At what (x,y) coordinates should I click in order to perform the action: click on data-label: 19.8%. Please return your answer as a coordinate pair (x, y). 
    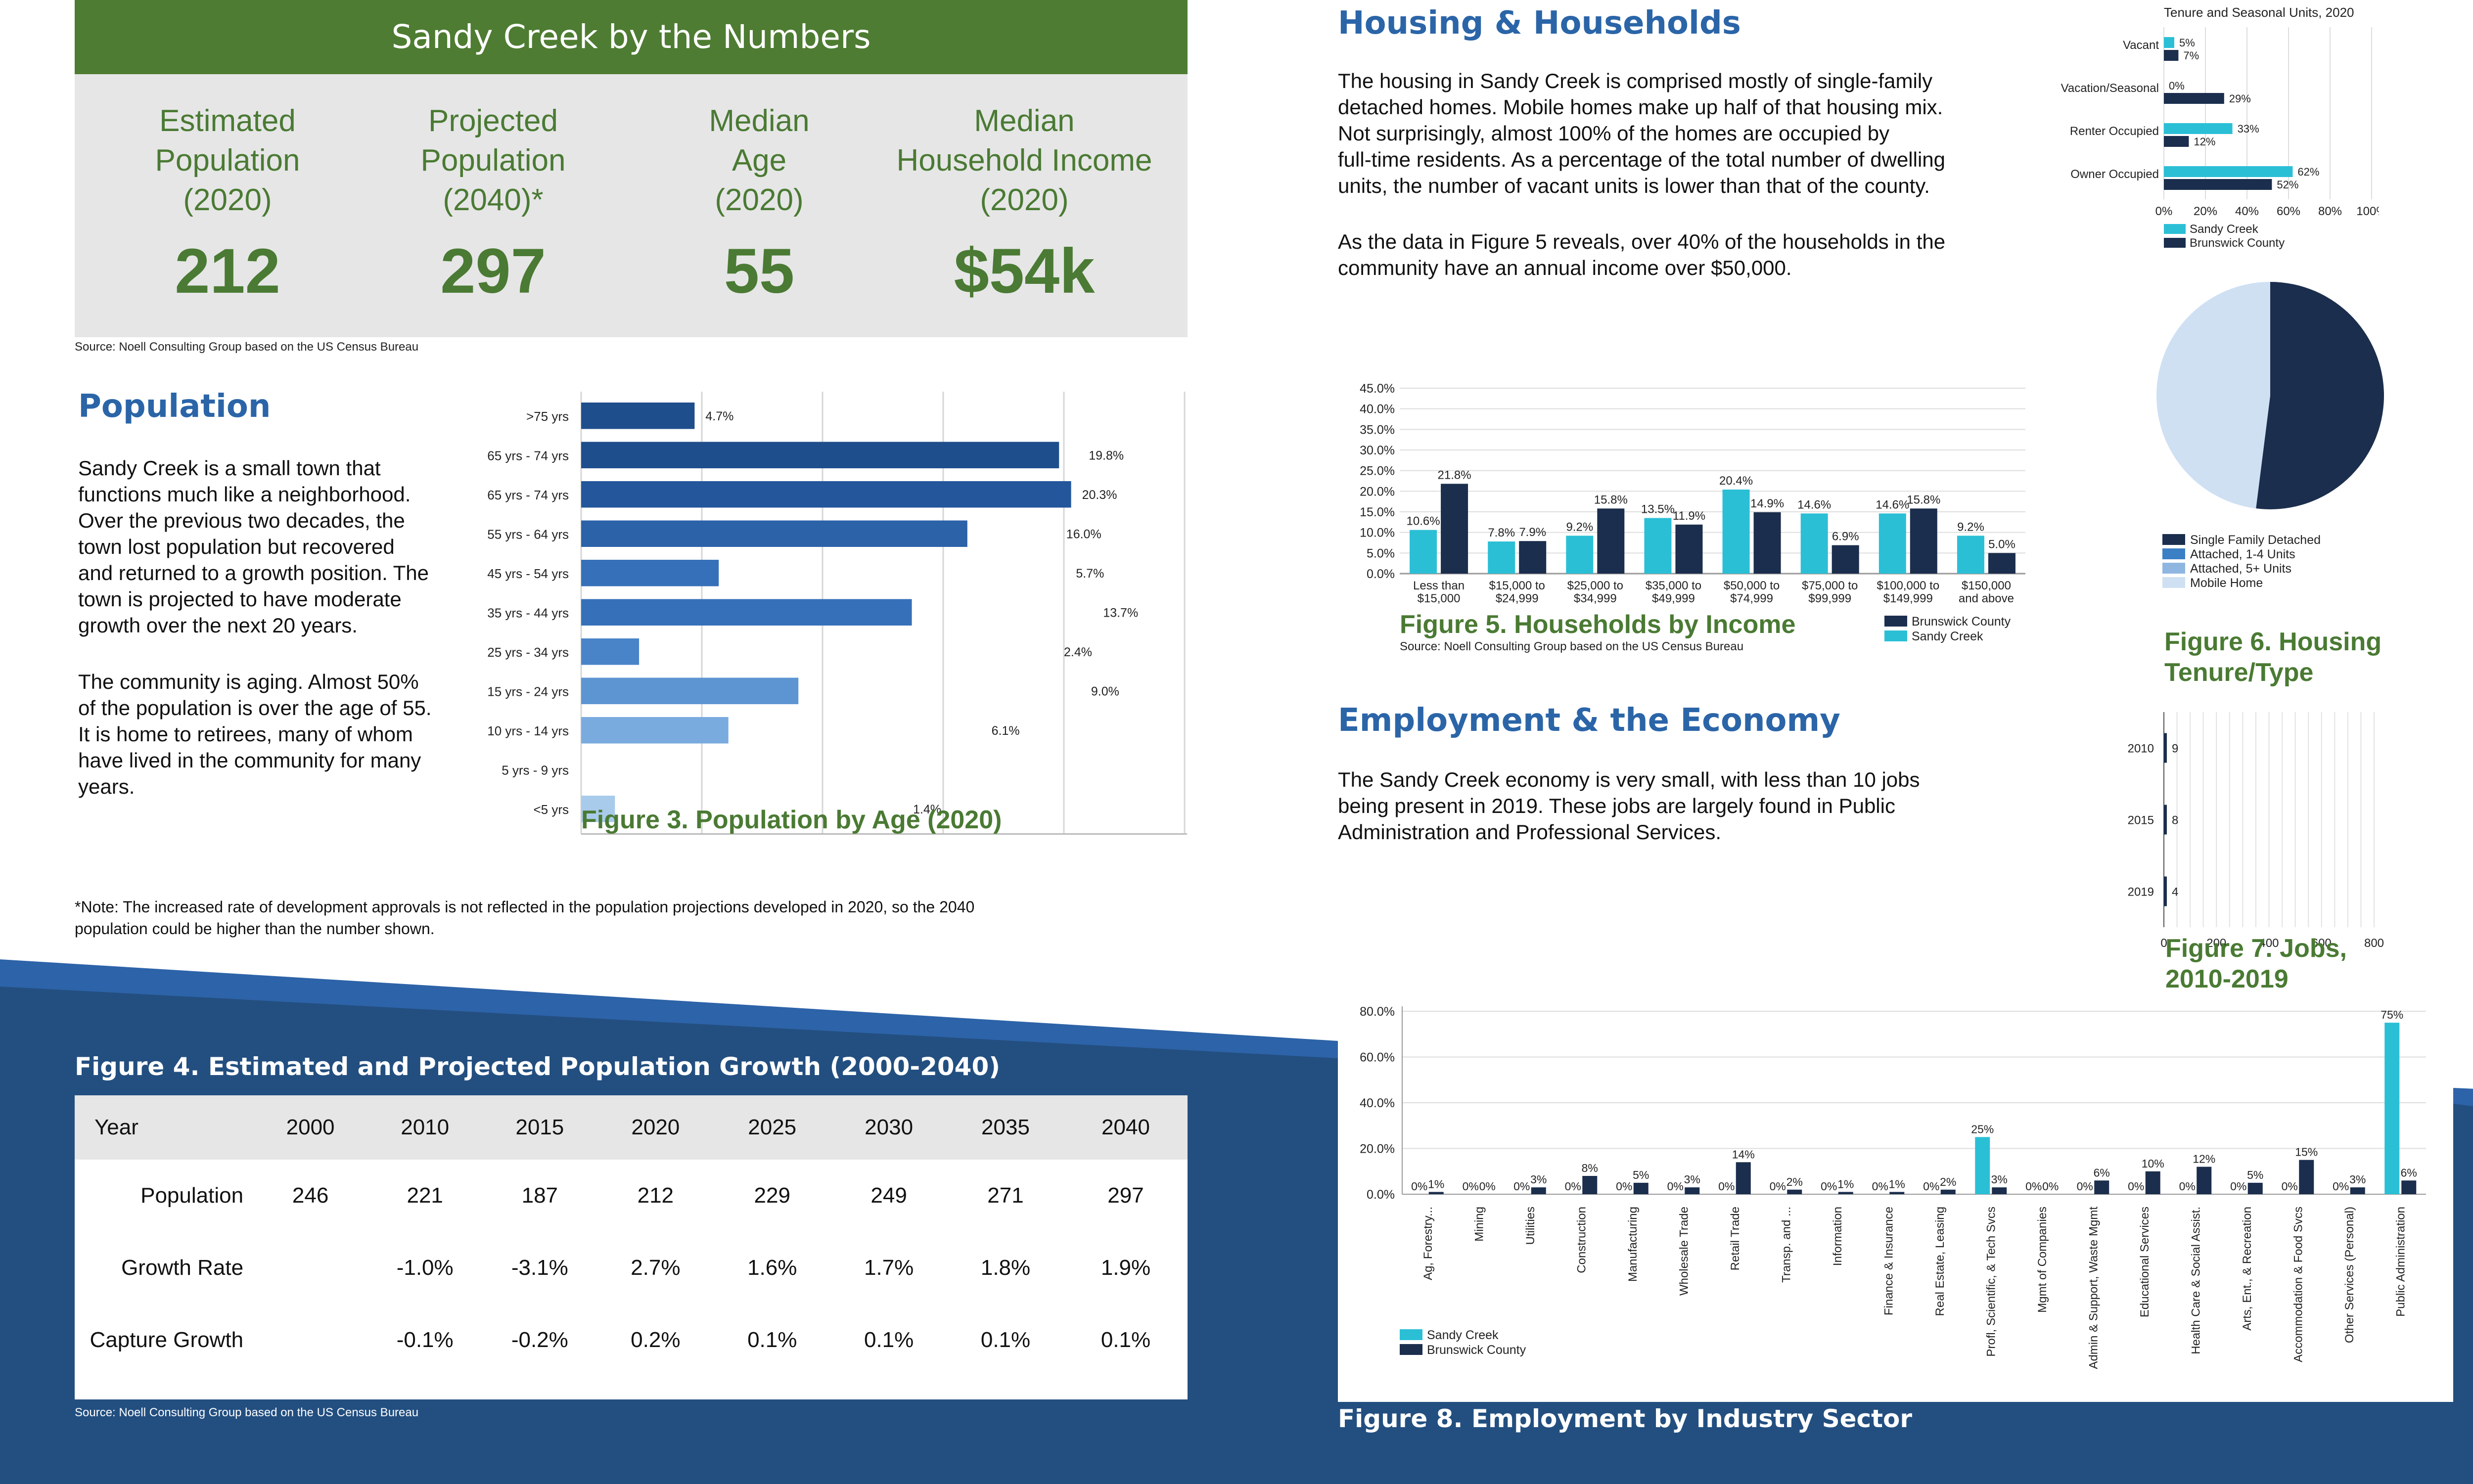
    Looking at the image, I should click on (1106, 456).